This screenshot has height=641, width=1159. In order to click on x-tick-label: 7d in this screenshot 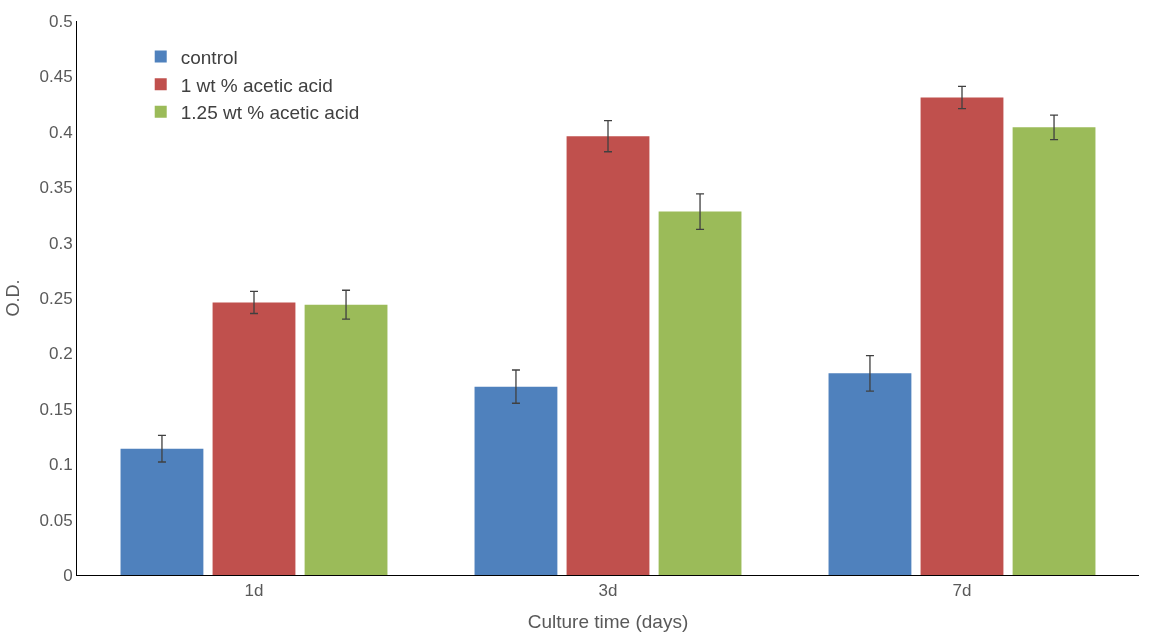, I will do `click(962, 591)`.